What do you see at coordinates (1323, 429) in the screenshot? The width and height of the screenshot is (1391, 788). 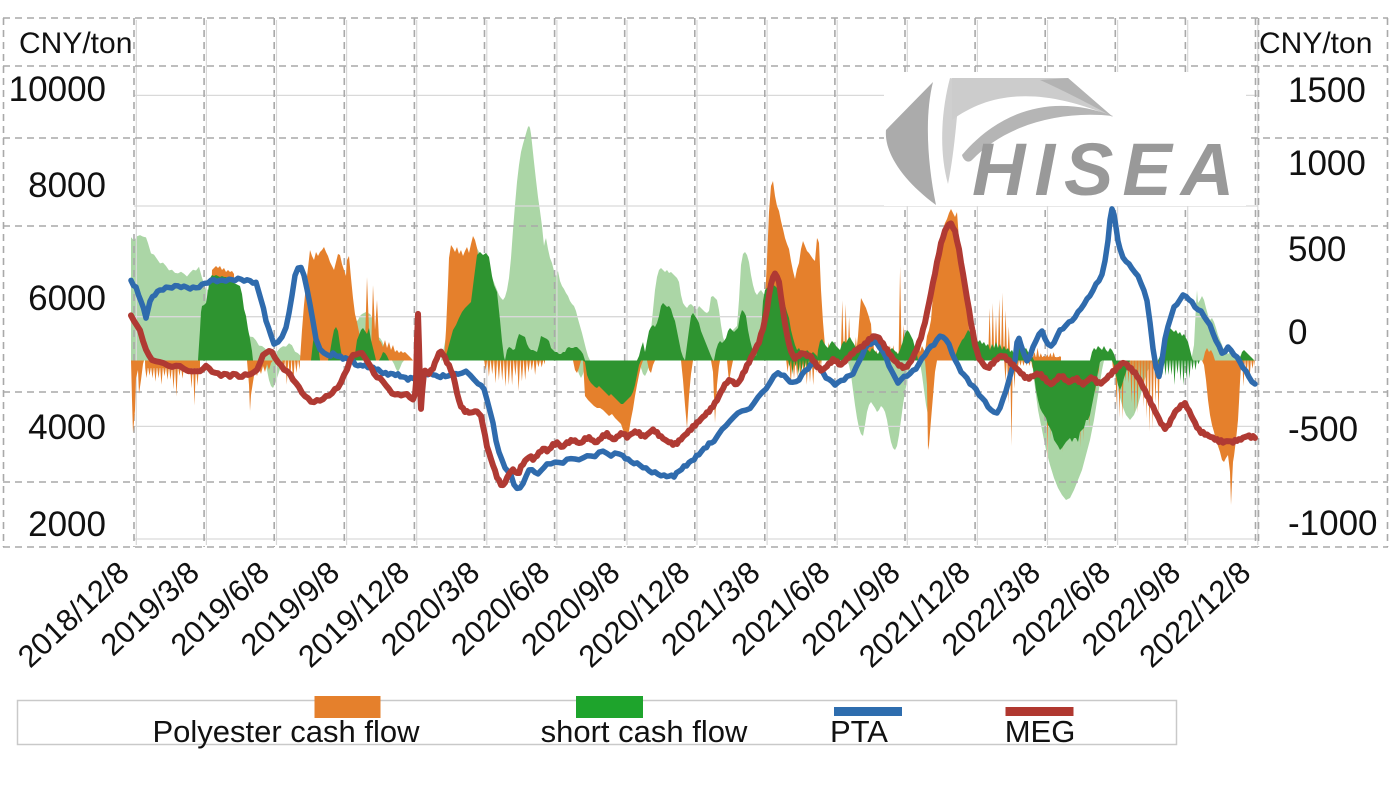 I see `svg-text: -500` at bounding box center [1323, 429].